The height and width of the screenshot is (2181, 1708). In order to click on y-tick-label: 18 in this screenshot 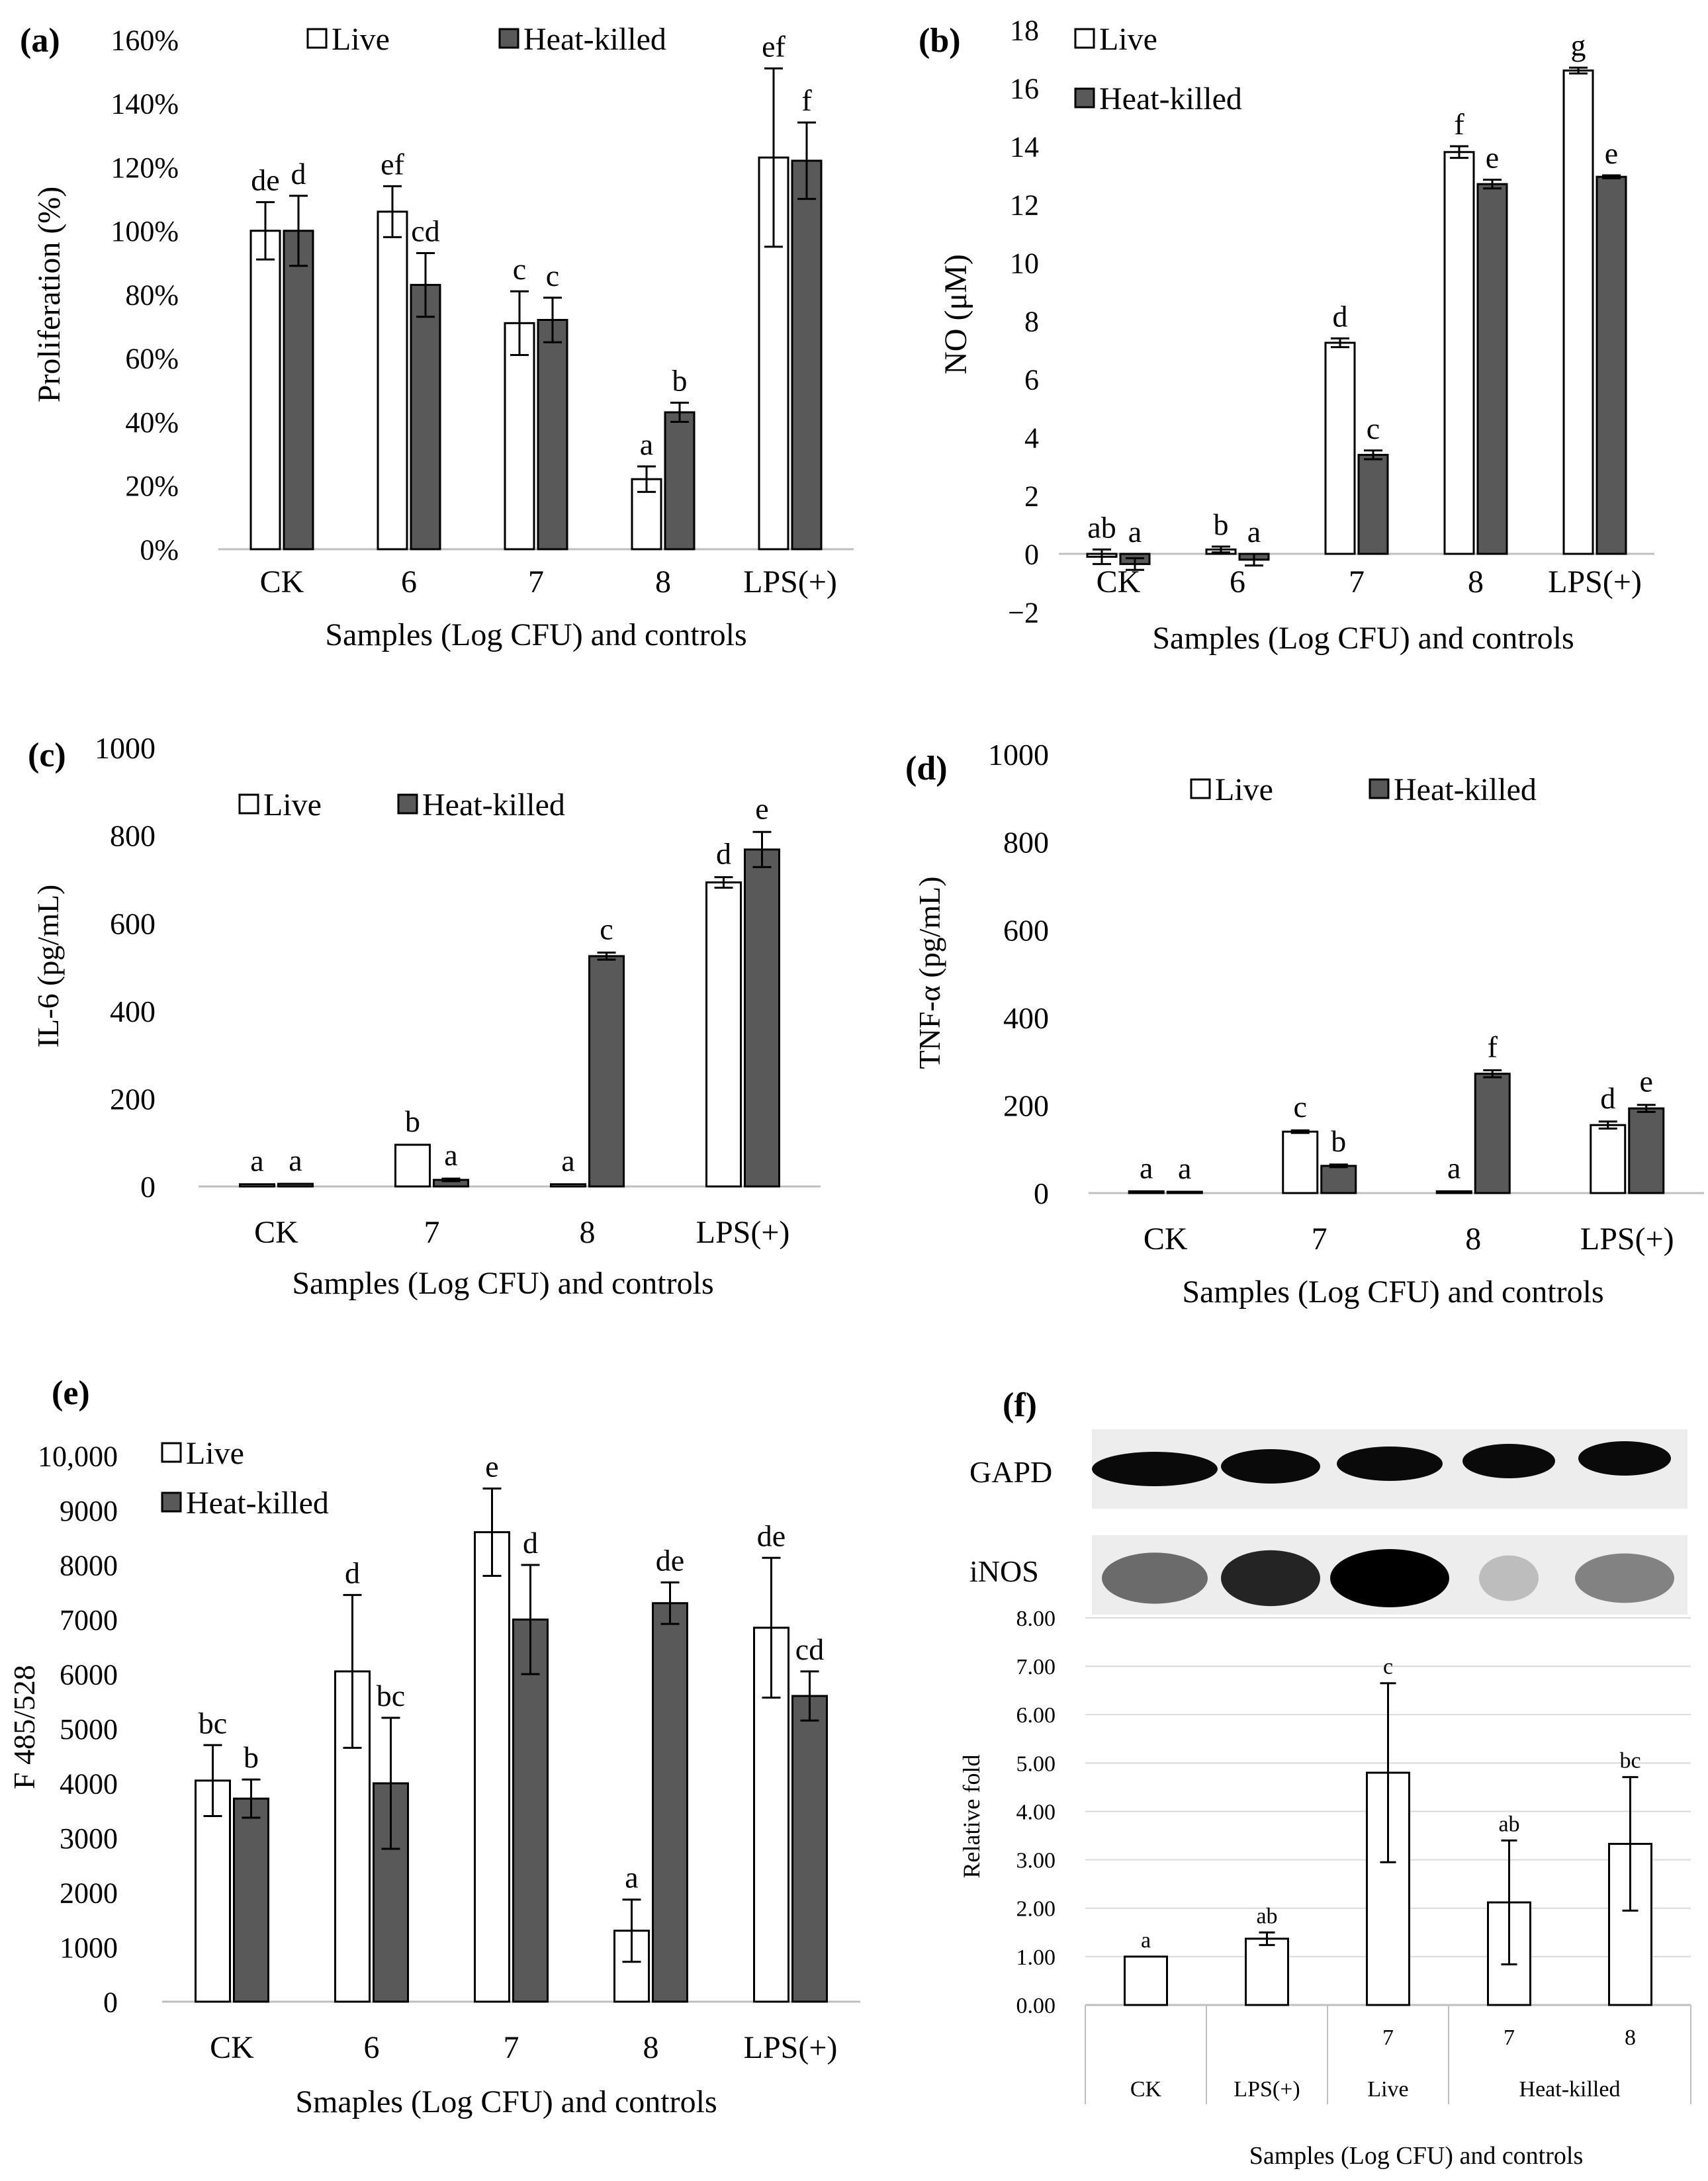, I will do `click(1024, 30)`.